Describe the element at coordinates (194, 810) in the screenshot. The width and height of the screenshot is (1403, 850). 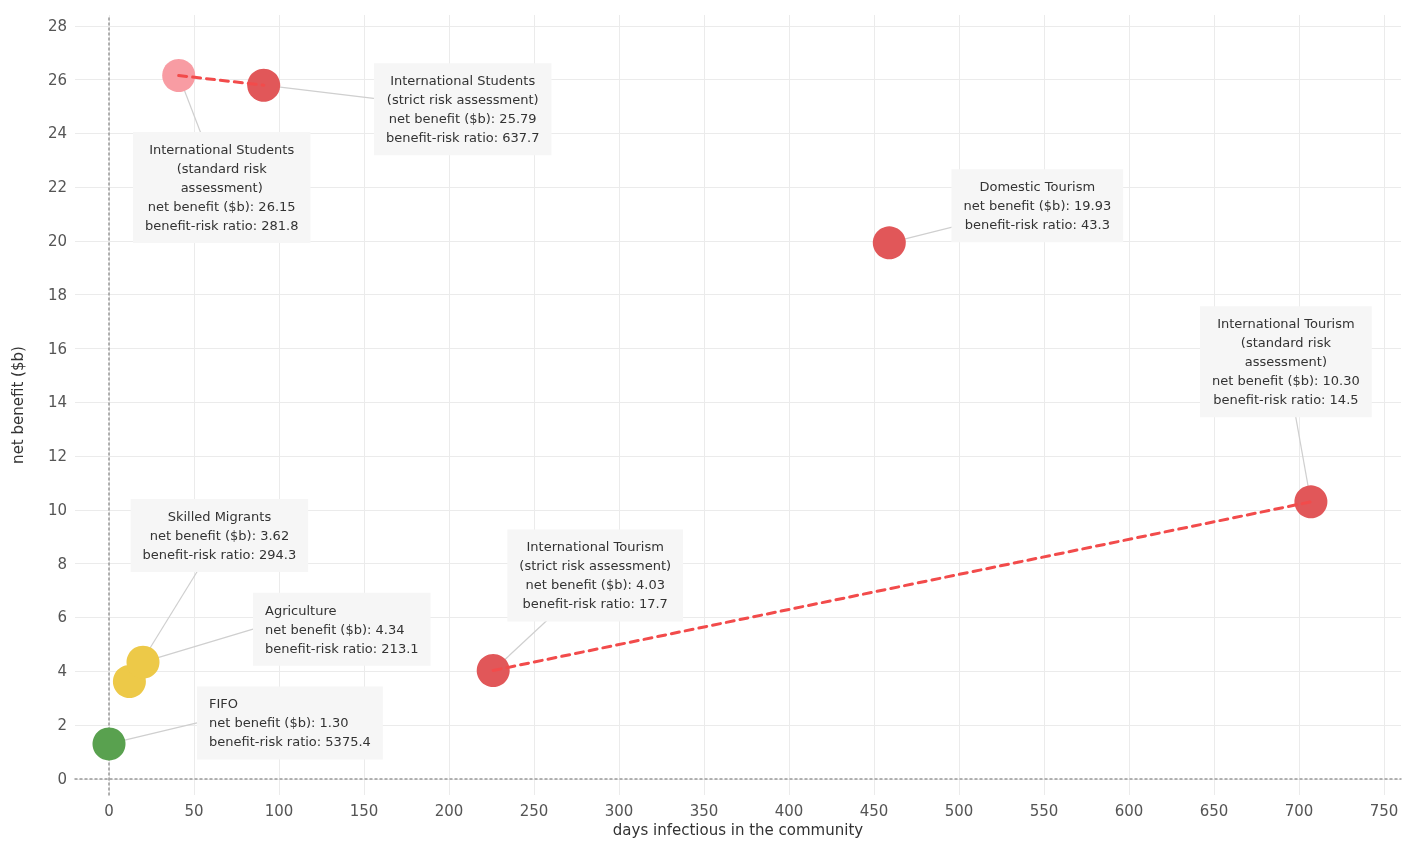
I see `x-tick-label: 50` at that location.